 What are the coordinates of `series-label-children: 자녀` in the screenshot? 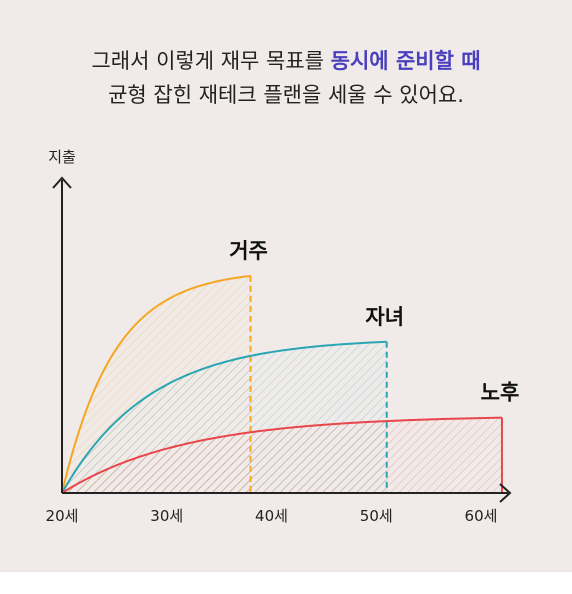 It's located at (384, 317).